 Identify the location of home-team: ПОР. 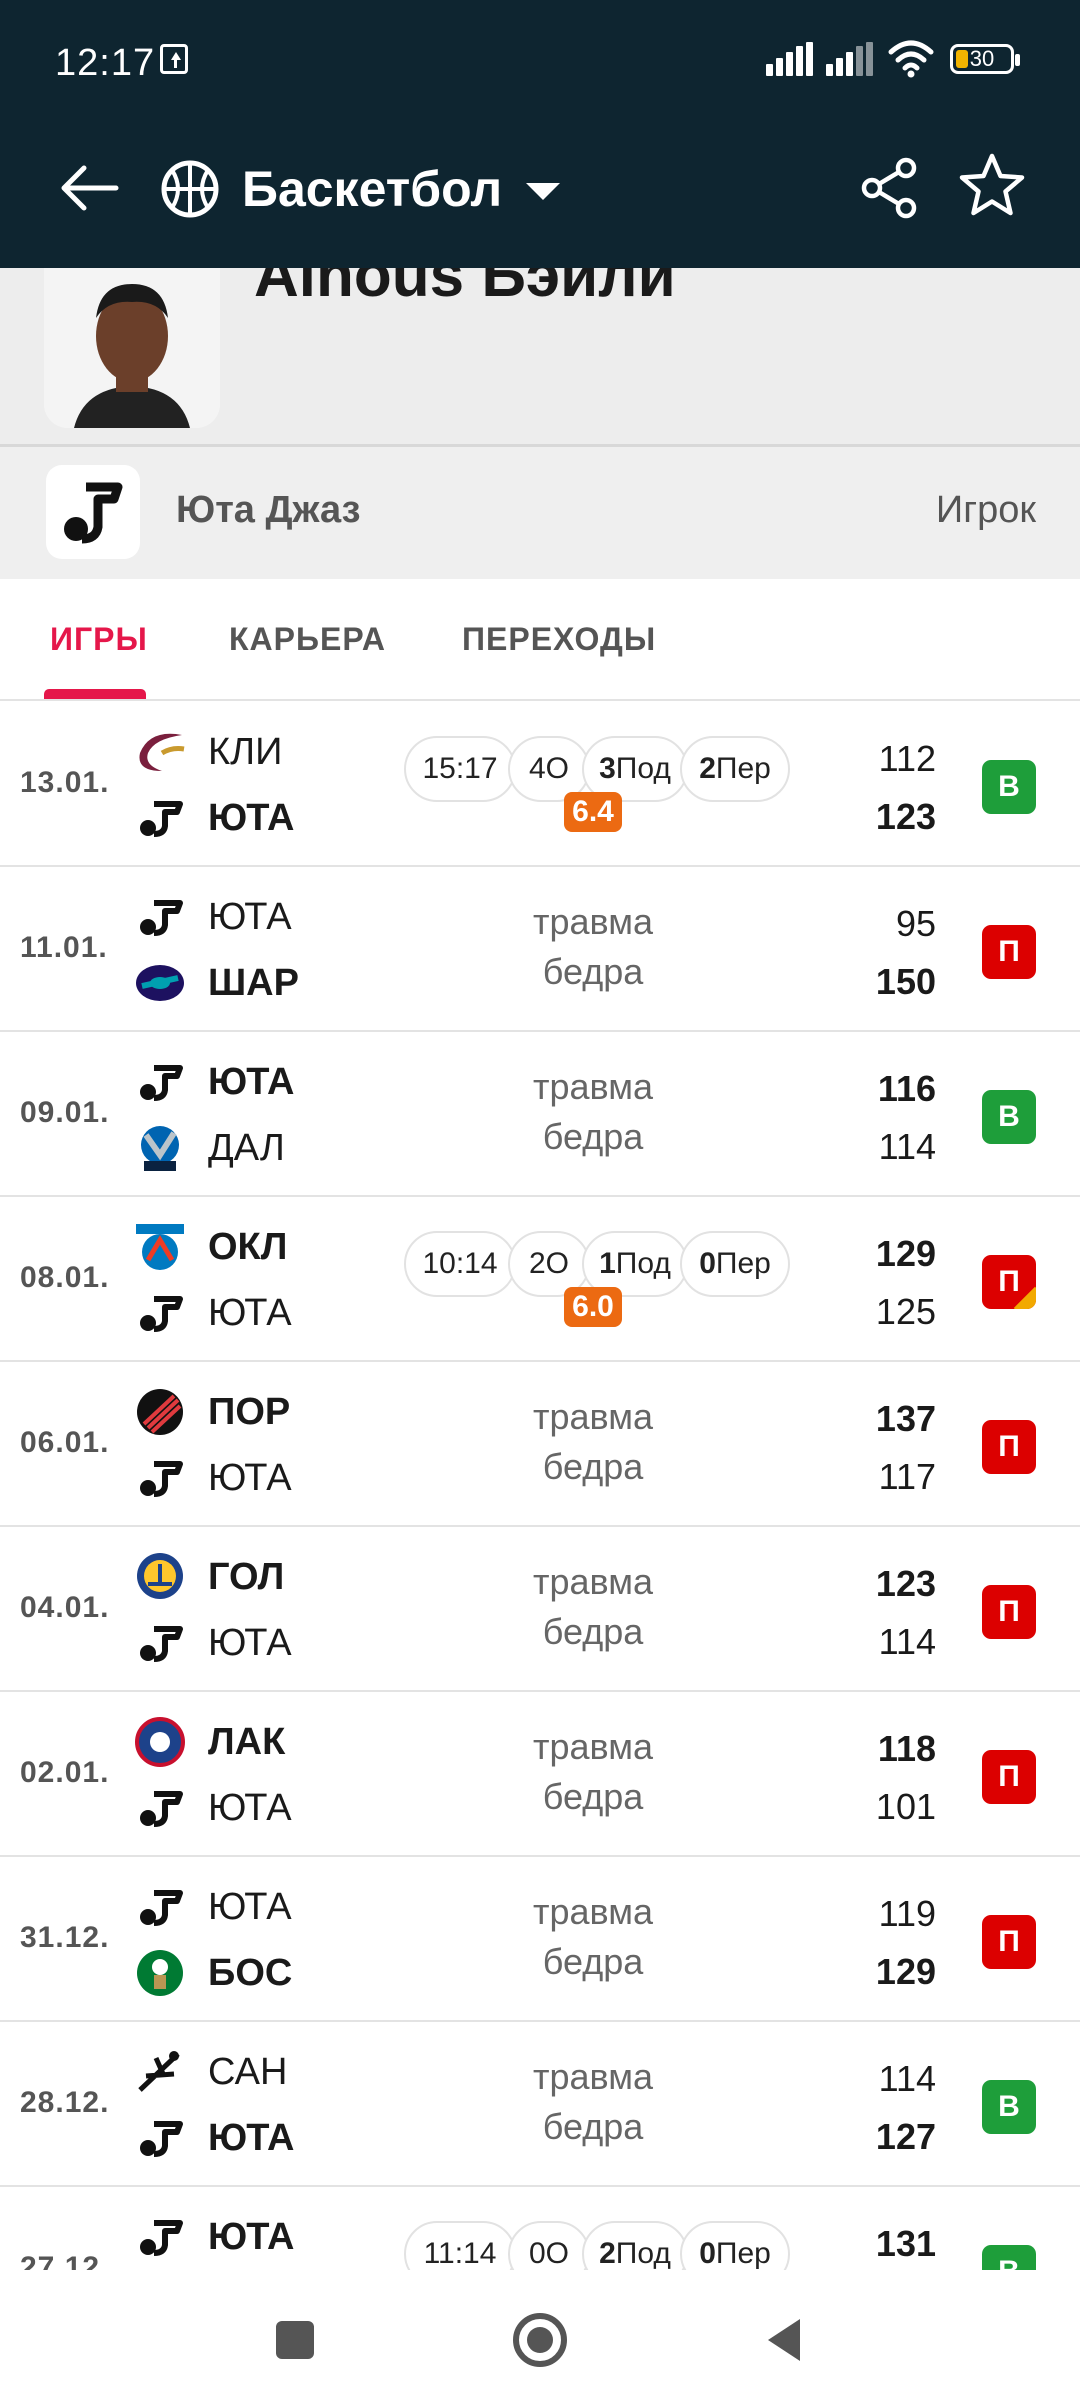
(282, 1412).